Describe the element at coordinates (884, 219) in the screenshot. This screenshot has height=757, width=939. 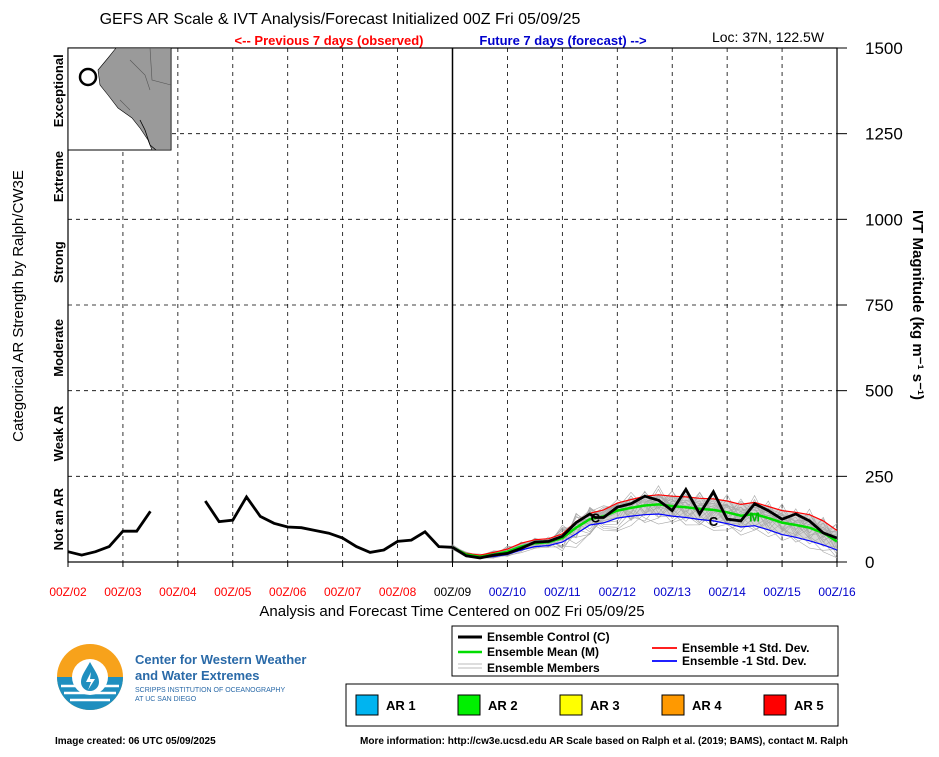
I see `y-tick-label: 1000` at that location.